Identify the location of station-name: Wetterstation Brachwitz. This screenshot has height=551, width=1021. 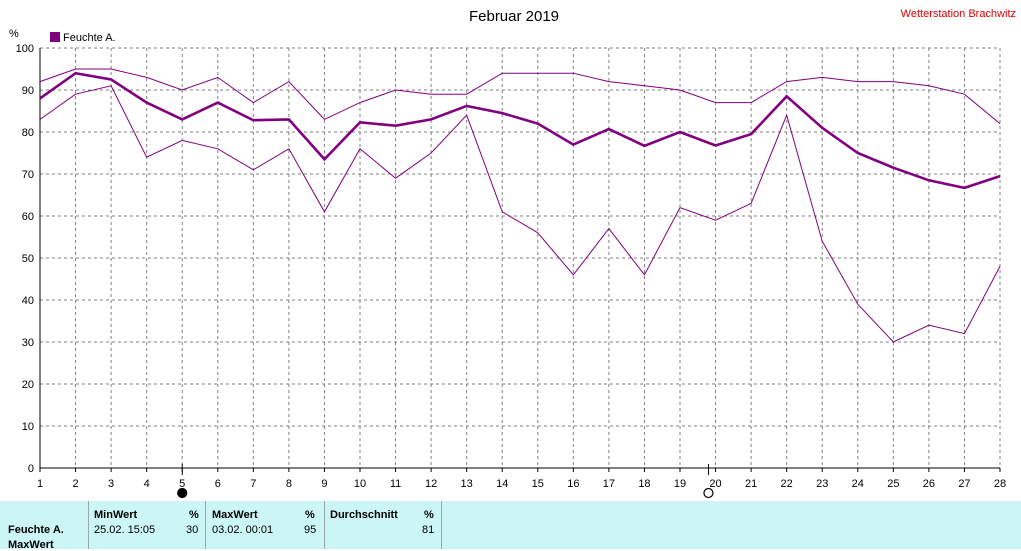
(958, 14).